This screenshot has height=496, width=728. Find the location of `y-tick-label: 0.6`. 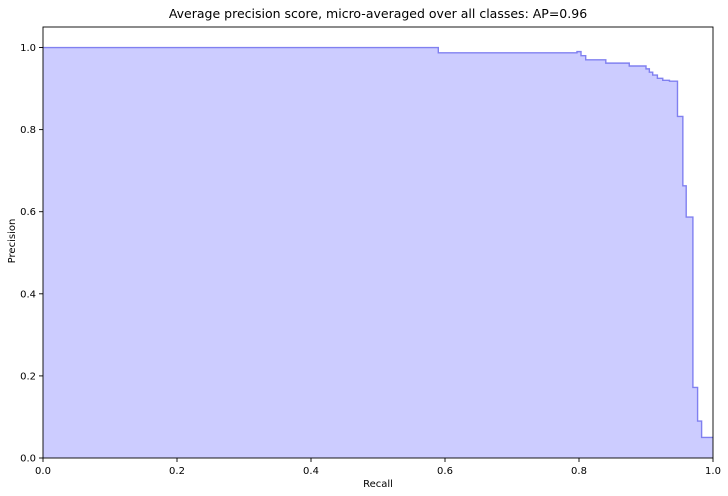

y-tick-label: 0.6 is located at coordinates (28, 212).